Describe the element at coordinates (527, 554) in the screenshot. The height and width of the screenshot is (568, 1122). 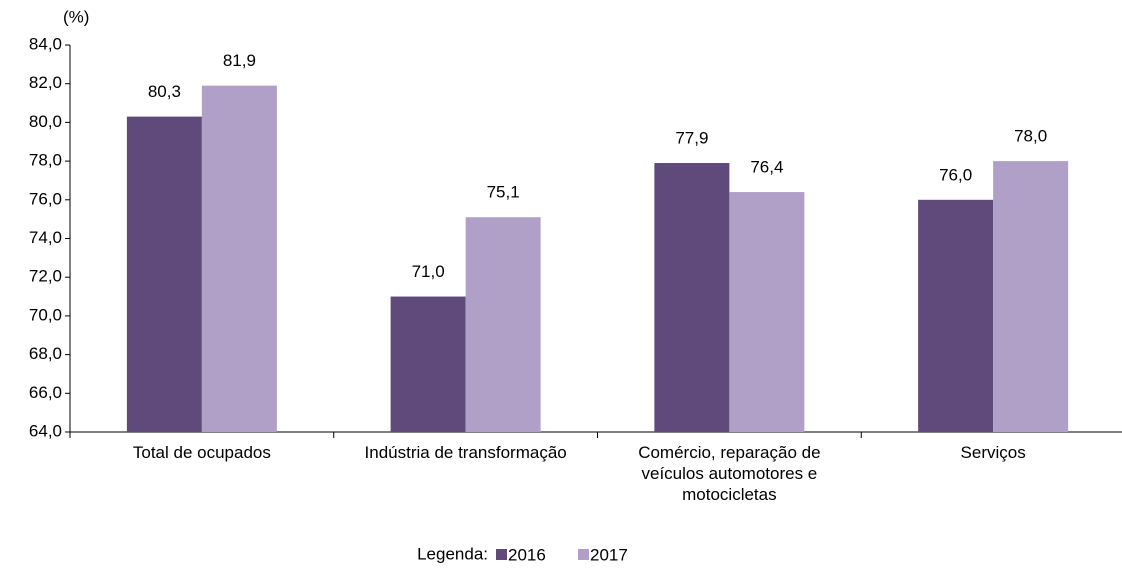
I see `legend-label: 2016` at that location.